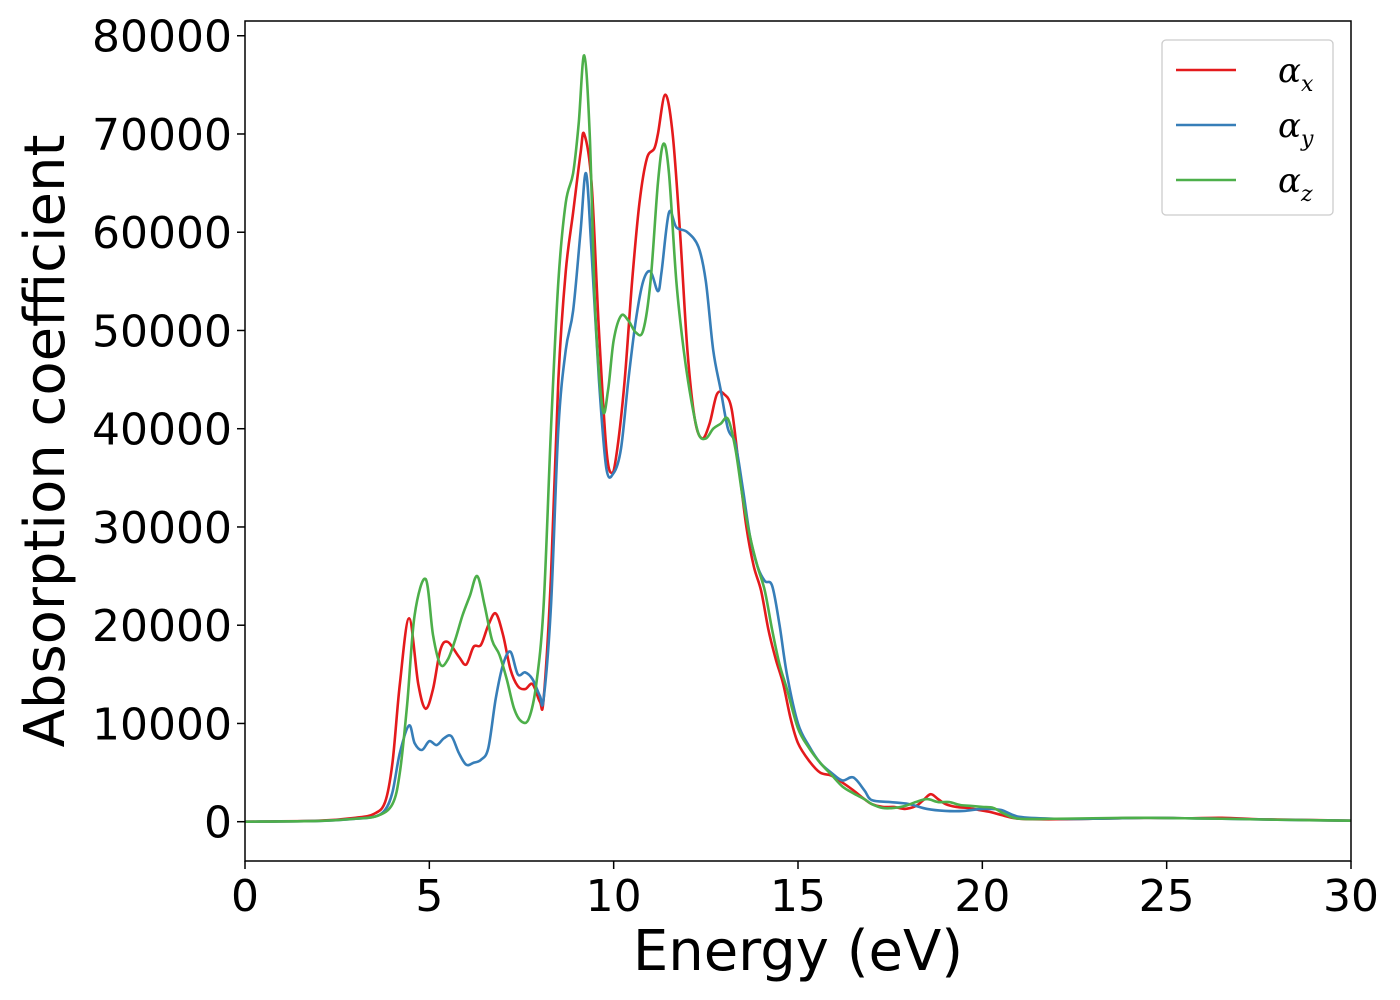 The height and width of the screenshot is (1000, 1400). Describe the element at coordinates (162, 430) in the screenshot. I see `y-tick-label: 40000` at that location.